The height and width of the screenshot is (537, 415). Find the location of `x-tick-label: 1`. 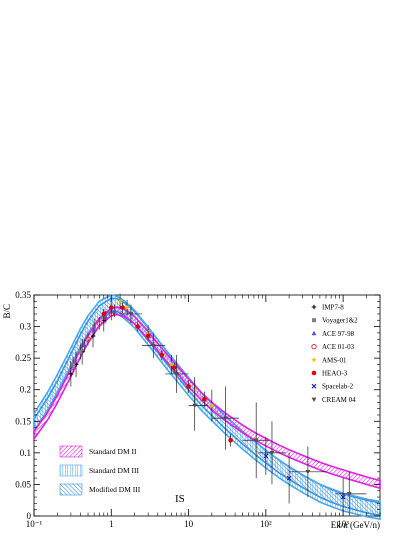

x-tick-label: 1 is located at coordinates (111, 524).